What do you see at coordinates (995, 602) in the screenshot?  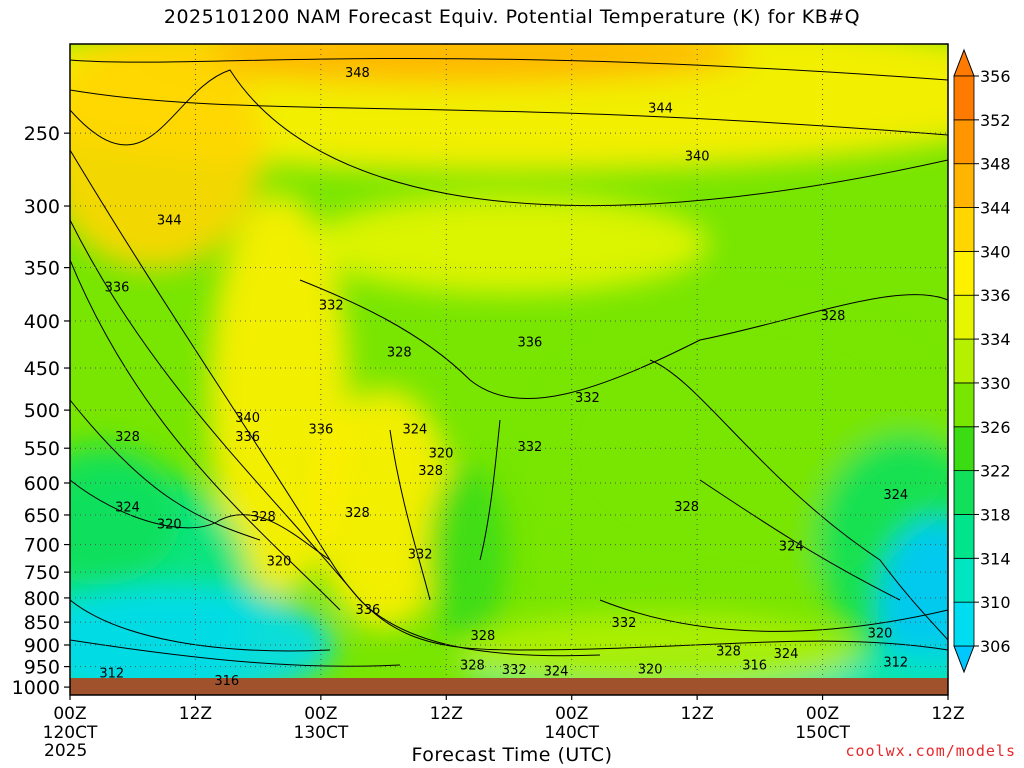 I see `colorbar-label: 310` at bounding box center [995, 602].